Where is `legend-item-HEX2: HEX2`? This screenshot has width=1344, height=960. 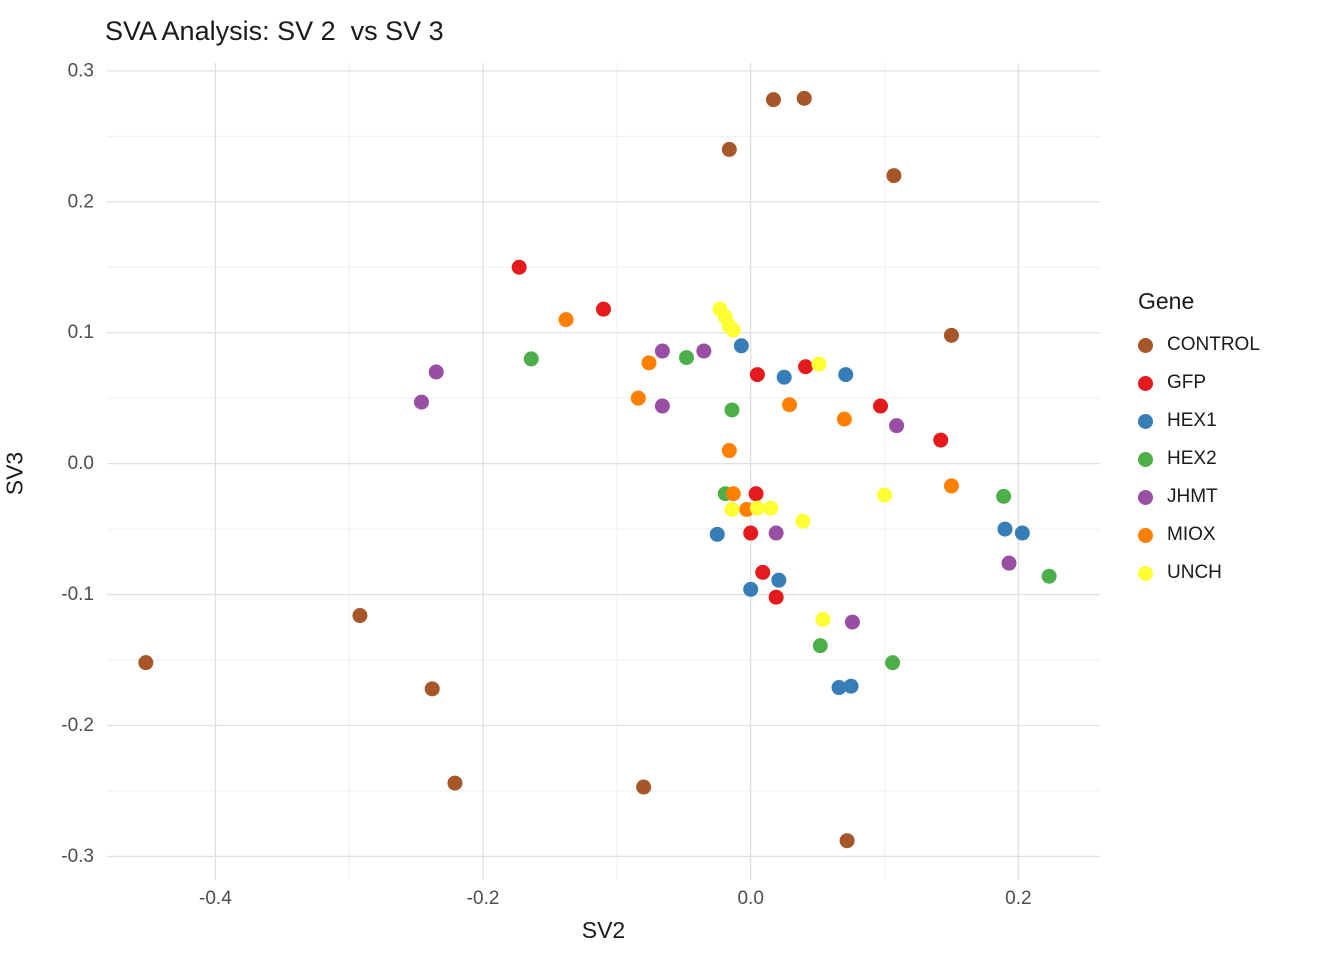
legend-item-HEX2: HEX2 is located at coordinates (1238, 459).